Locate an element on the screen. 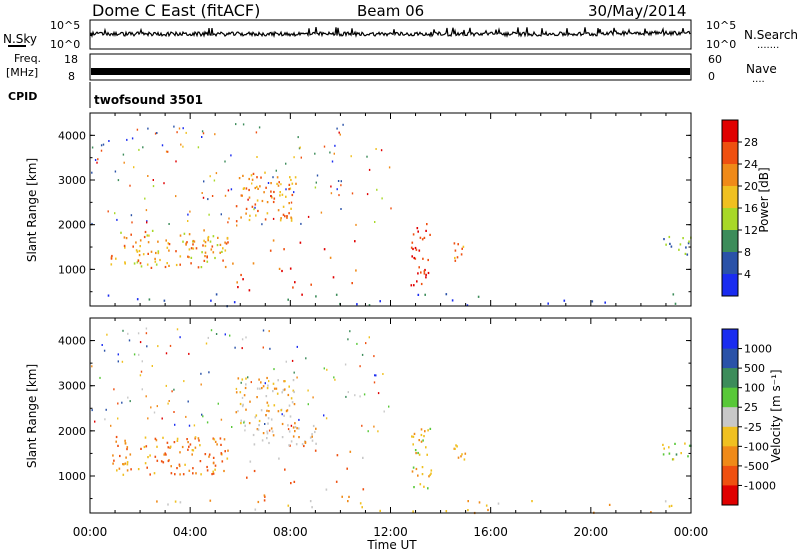  x-tick-label: 16:00 is located at coordinates (490, 532).